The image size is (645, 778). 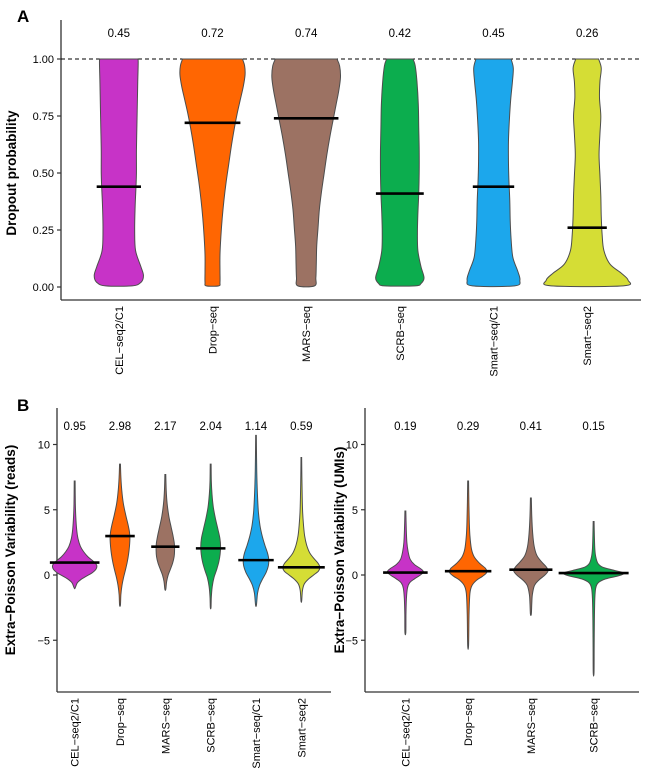 What do you see at coordinates (10, 550) in the screenshot?
I see `y-axis-title: Extra−Poisson Variability (reads)` at bounding box center [10, 550].